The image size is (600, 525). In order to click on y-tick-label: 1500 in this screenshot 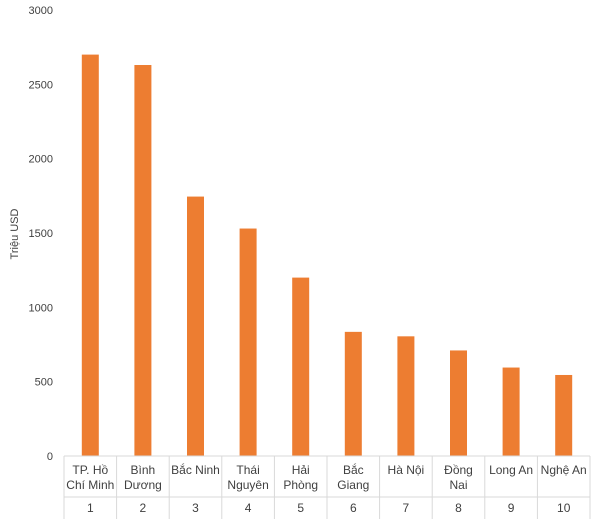, I will do `click(41, 234)`.